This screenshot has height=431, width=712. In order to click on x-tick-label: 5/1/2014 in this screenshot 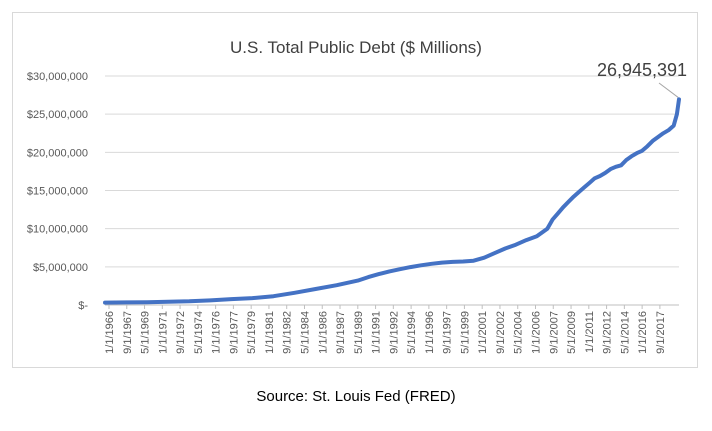, I will do `click(625, 332)`.